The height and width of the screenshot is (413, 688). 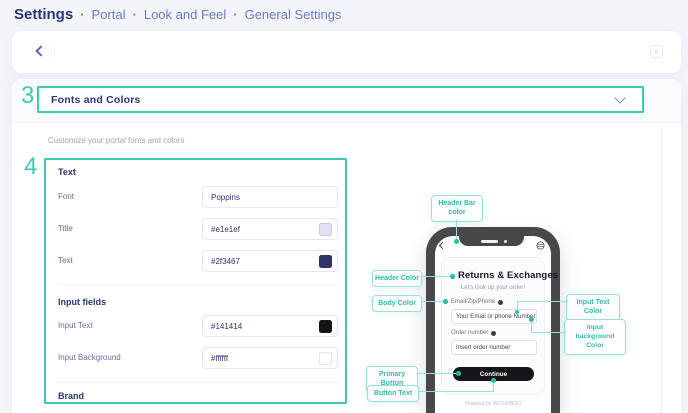 What do you see at coordinates (661, 268) in the screenshot?
I see `pane-divider` at bounding box center [661, 268].